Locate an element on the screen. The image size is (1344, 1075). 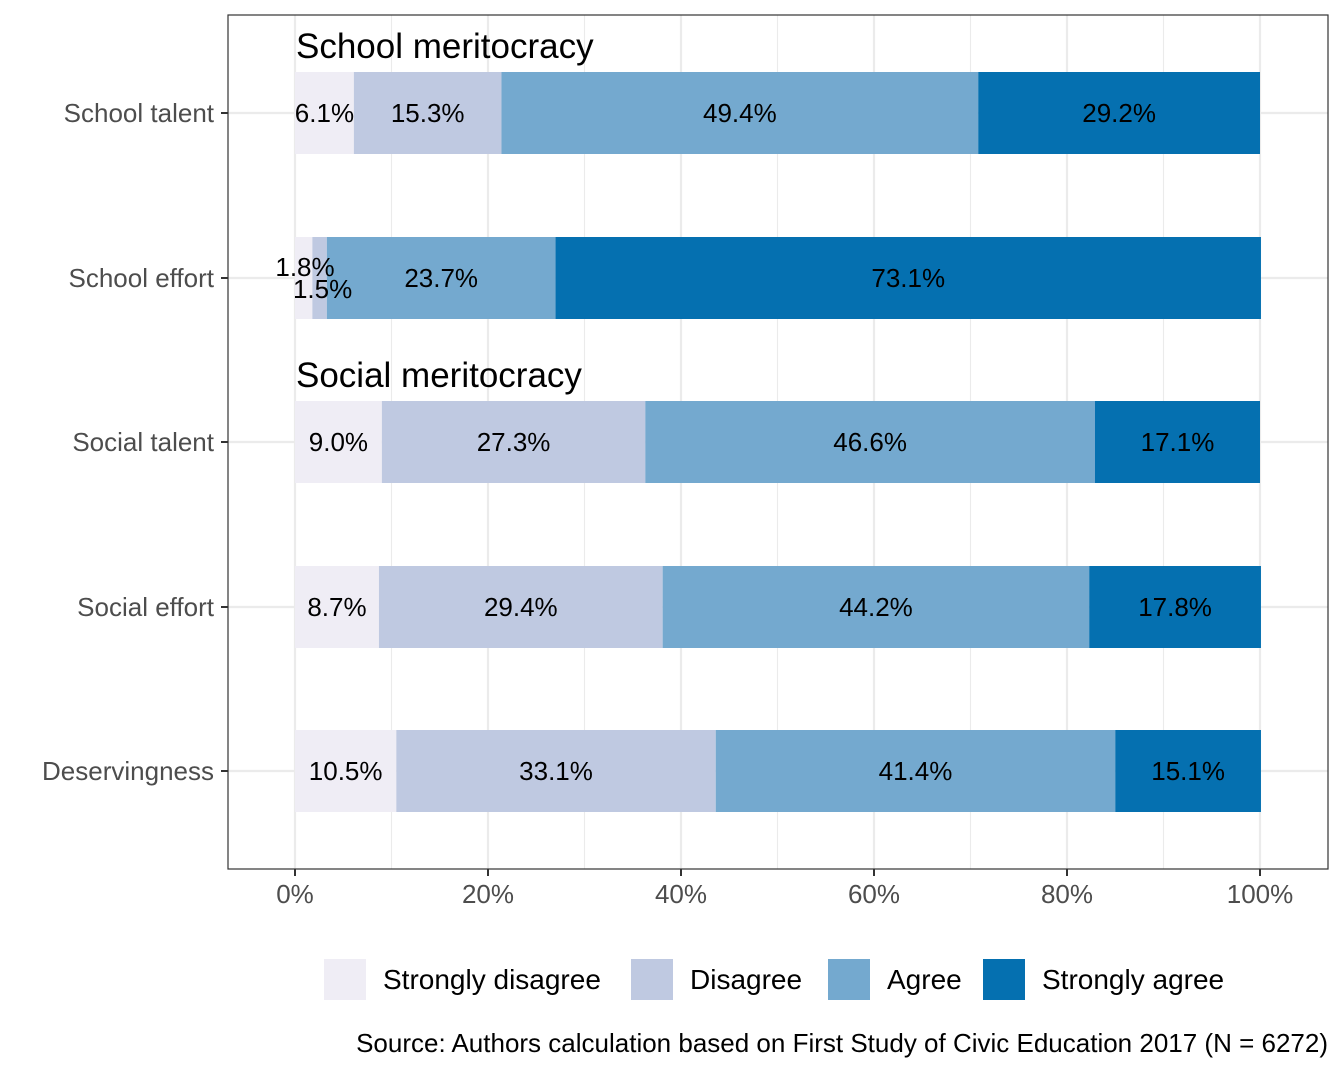
x-tick-label: 0% is located at coordinates (295, 894).